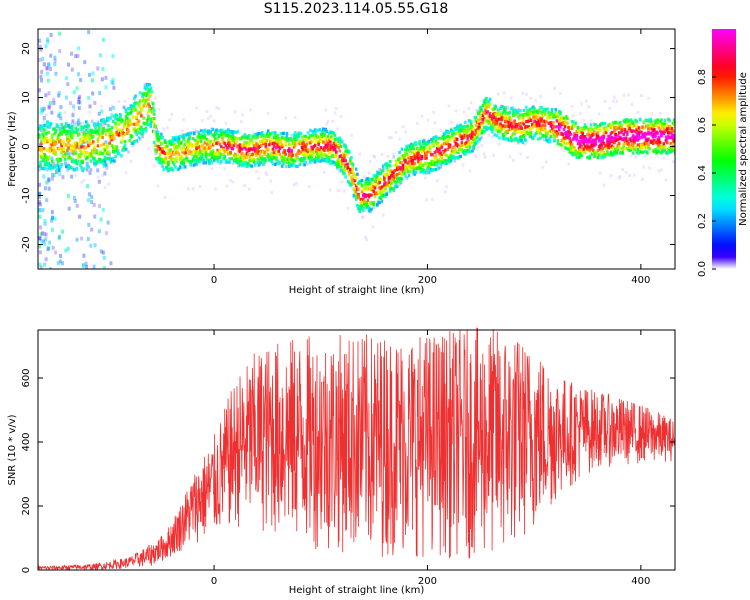 This screenshot has width=750, height=600. What do you see at coordinates (427, 581) in the screenshot?
I see `x-tick-label: 200` at bounding box center [427, 581].